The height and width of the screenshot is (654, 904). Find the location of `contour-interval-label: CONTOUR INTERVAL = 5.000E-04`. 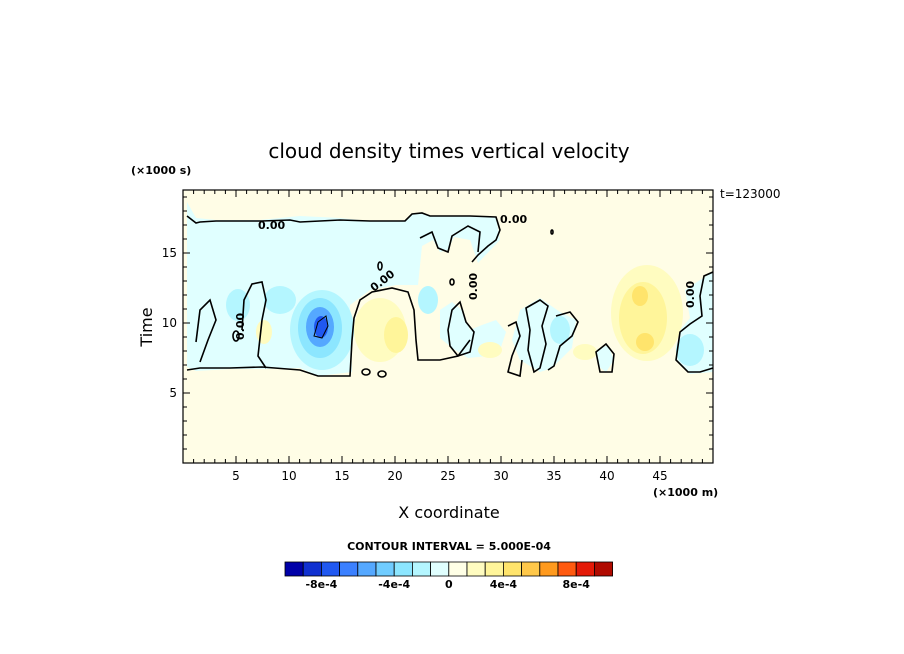

contour-interval-label: CONTOUR INTERVAL = 5.000E-04 is located at coordinates (449, 546).